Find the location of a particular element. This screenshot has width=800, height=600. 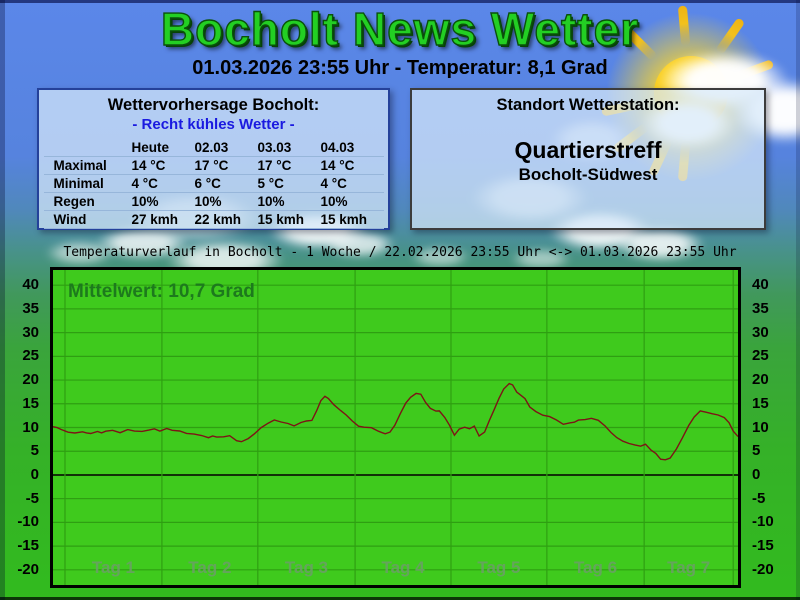

day-label: Tag 1 is located at coordinates (113, 567).